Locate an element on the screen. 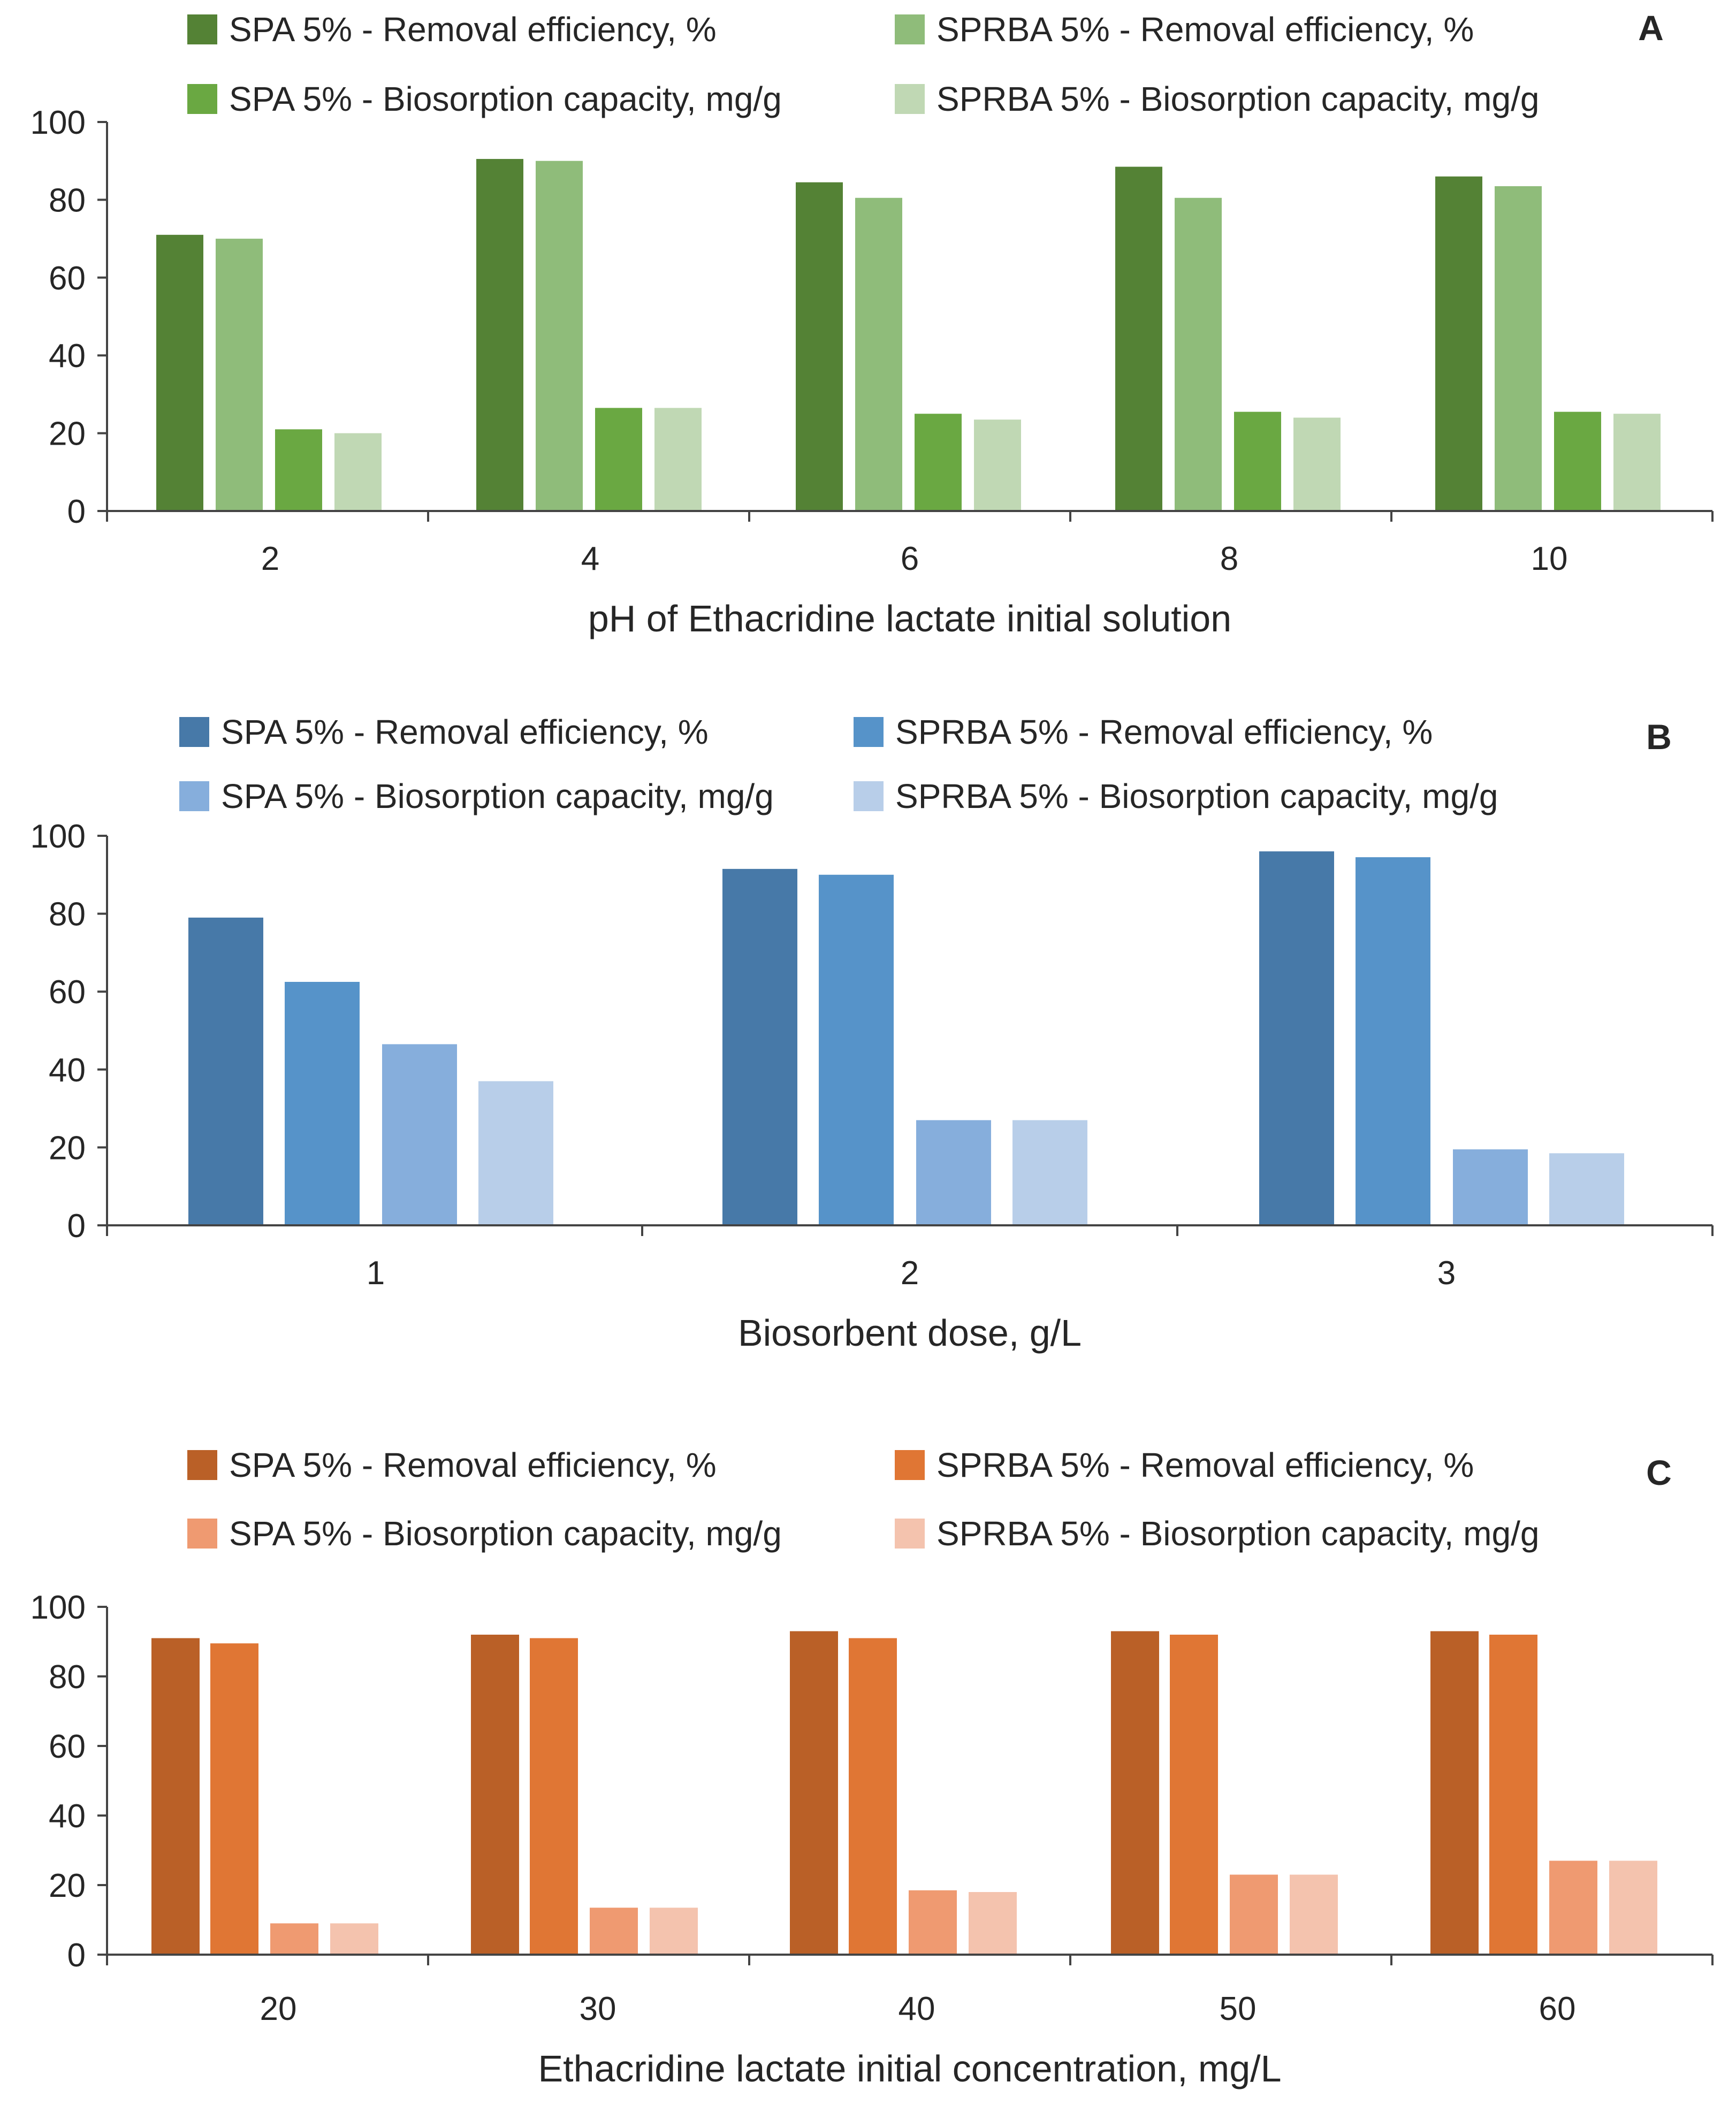  x-tick-label: 10 is located at coordinates (1549, 558).